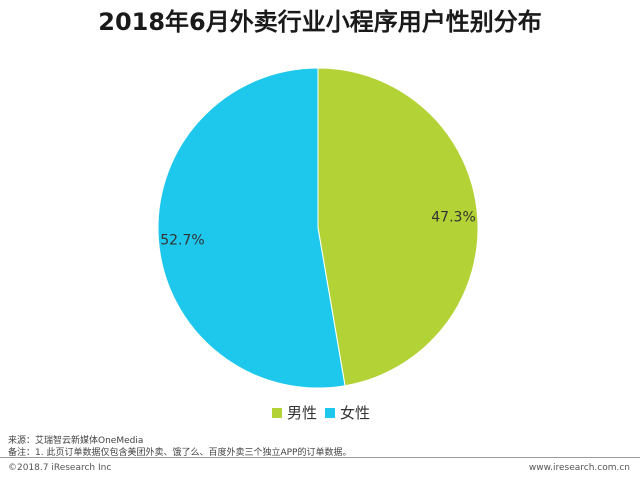  I want to click on legend-item-female: 女性, so click(347, 412).